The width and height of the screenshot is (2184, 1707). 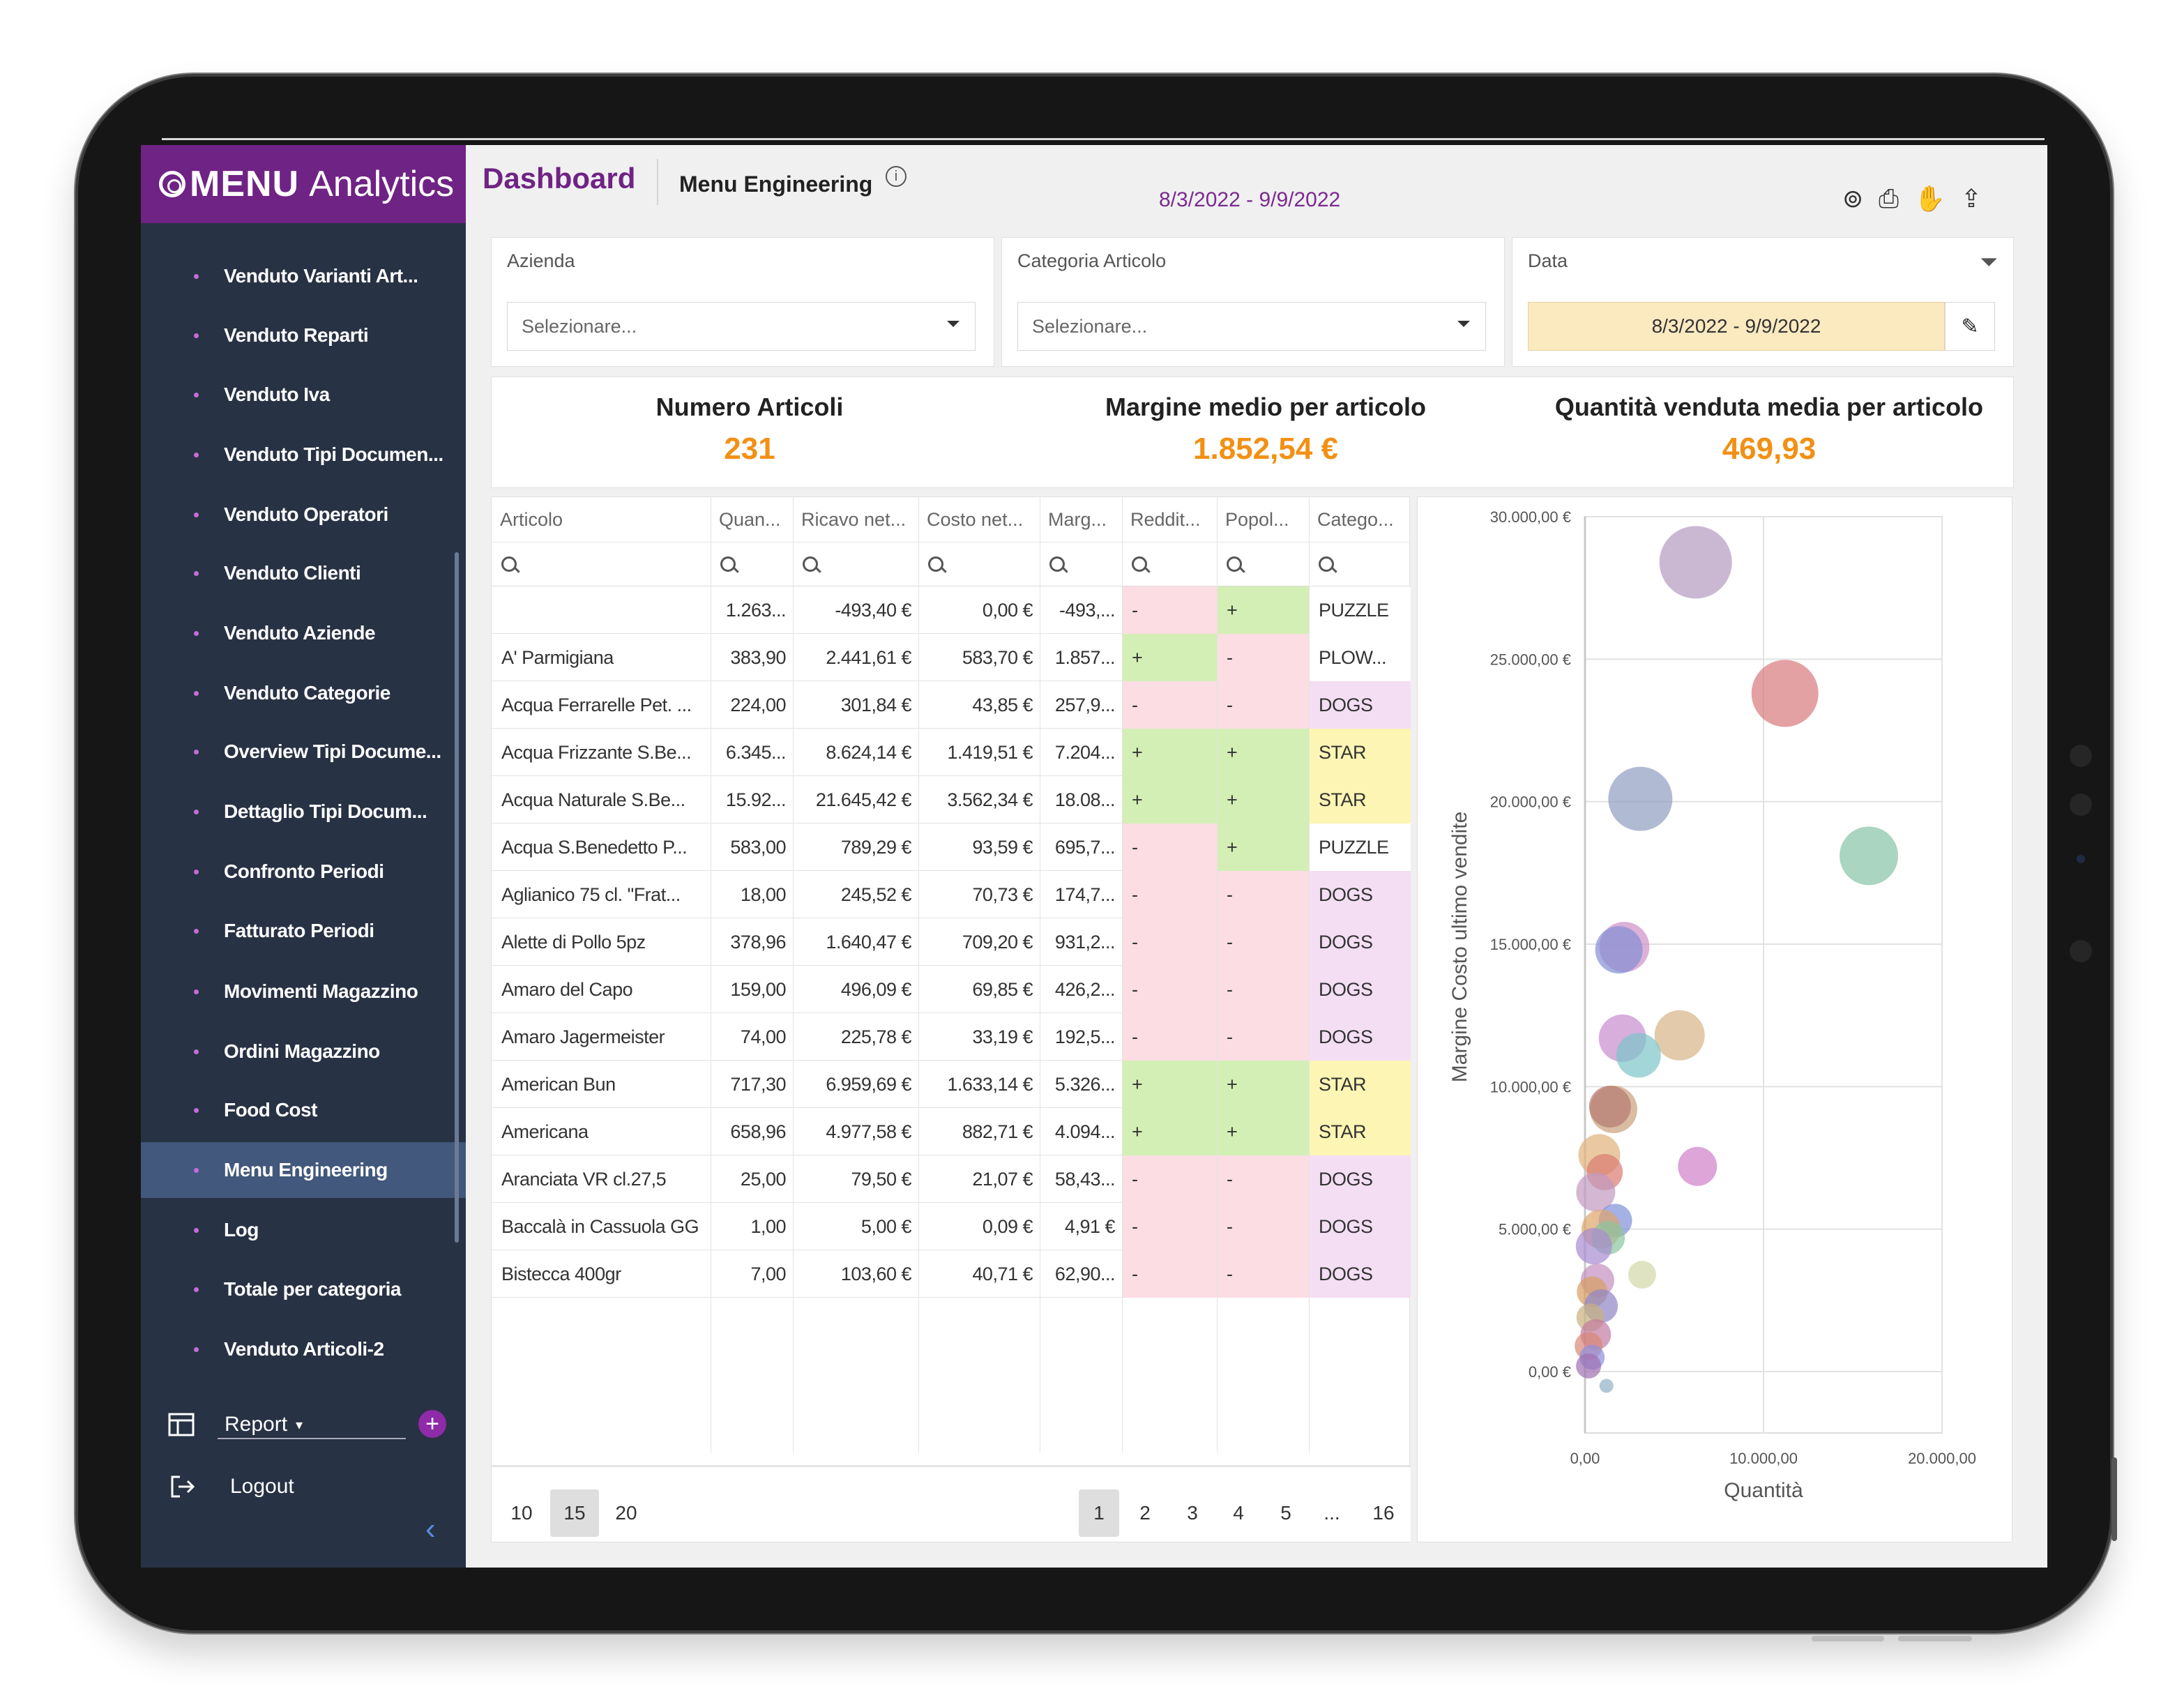 I want to click on column-header: Articolo, so click(x=531, y=519).